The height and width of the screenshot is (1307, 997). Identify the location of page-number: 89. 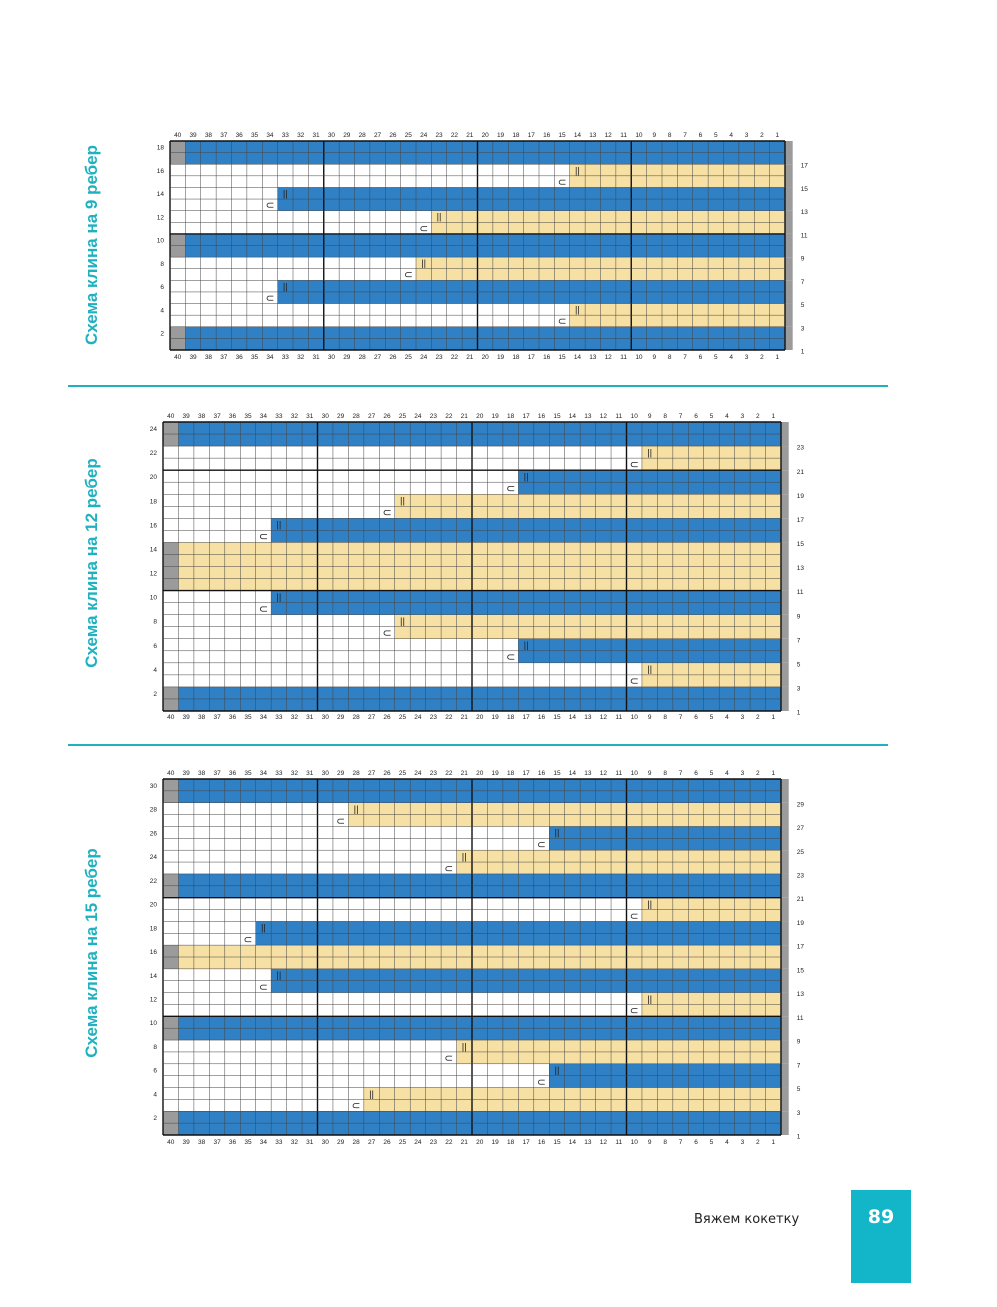
(881, 1217).